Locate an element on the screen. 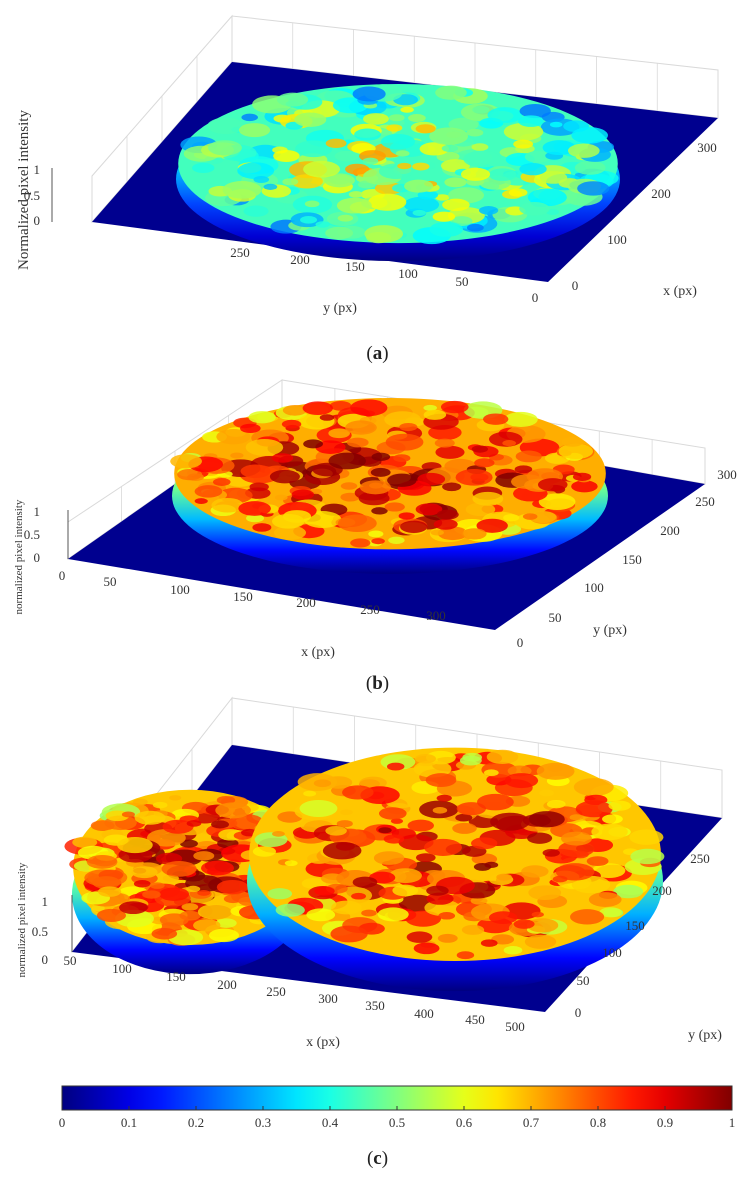 The width and height of the screenshot is (755, 1181). x-tick-label: 200 is located at coordinates (227, 984).